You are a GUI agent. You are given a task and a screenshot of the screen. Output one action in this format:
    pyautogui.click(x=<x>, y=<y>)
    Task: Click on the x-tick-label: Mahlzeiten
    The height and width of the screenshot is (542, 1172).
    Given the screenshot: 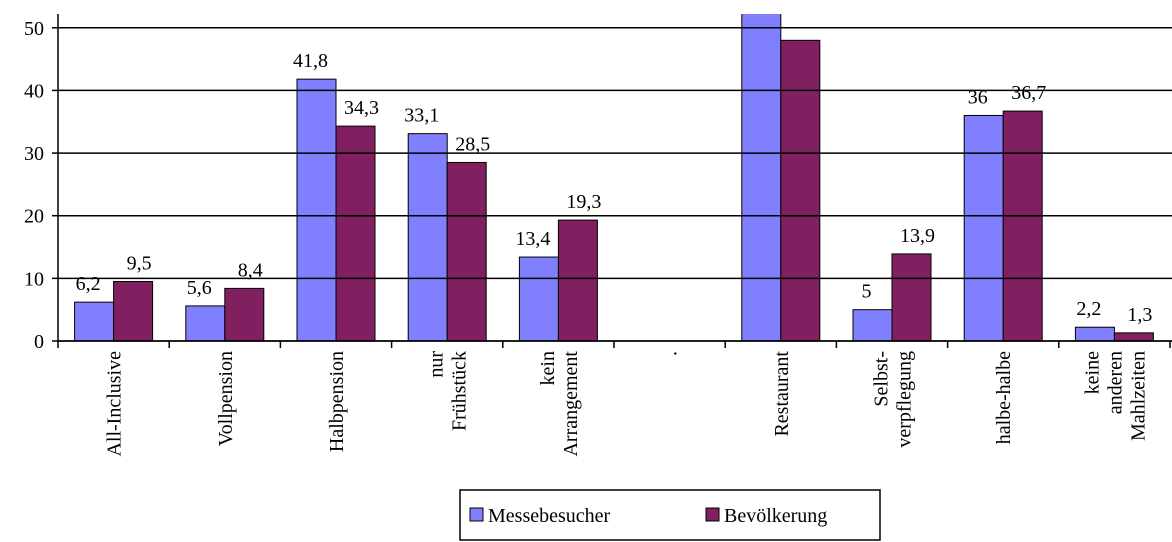 What is the action you would take?
    pyautogui.click(x=1138, y=396)
    